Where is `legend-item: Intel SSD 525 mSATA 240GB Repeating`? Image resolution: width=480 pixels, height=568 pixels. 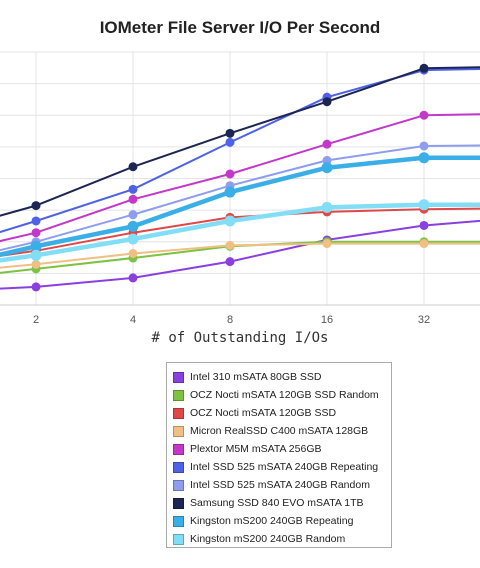 legend-item: Intel SSD 525 mSATA 240GB Repeating is located at coordinates (275, 467).